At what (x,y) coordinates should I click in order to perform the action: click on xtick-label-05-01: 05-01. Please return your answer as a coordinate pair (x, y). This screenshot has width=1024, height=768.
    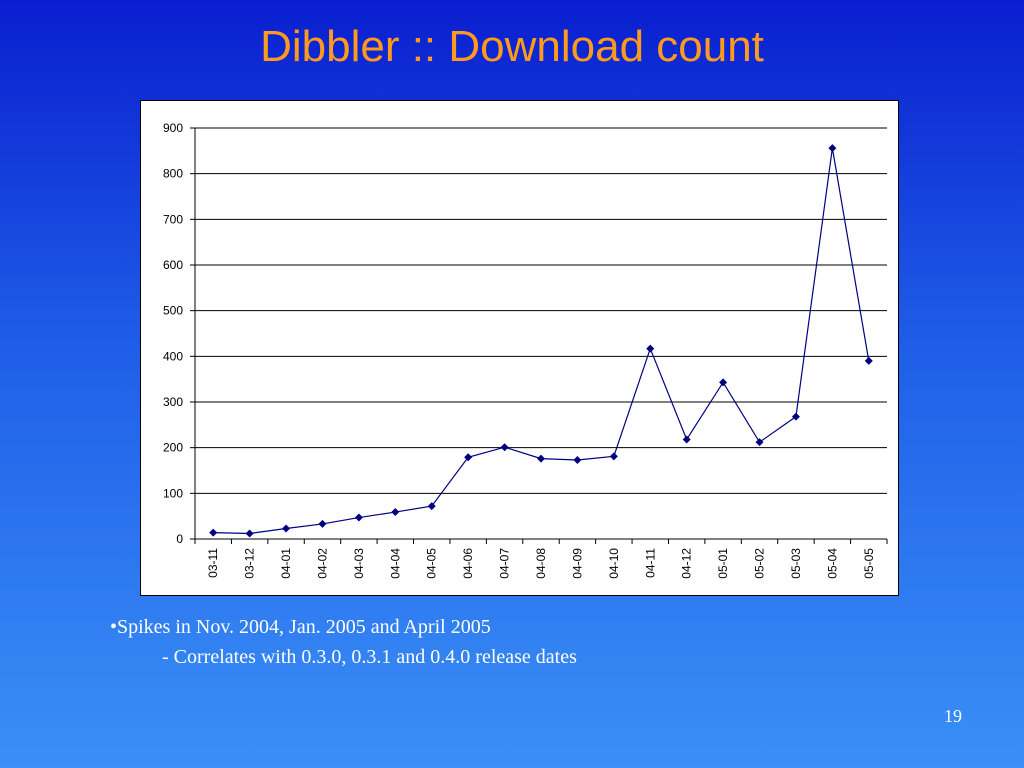
    Looking at the image, I should click on (723, 563).